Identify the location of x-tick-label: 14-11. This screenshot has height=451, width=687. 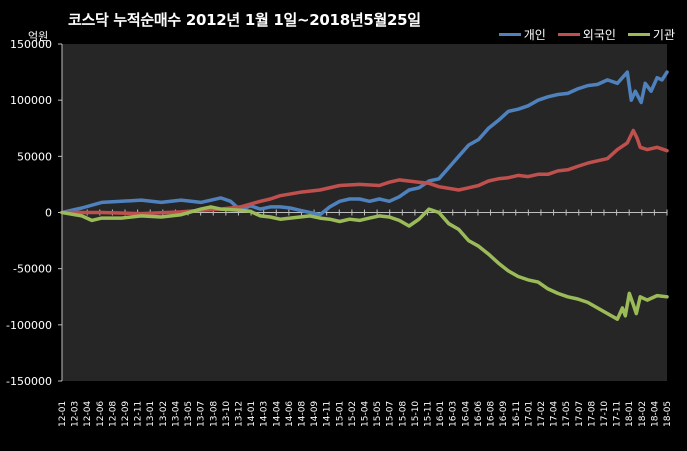
(328, 414).